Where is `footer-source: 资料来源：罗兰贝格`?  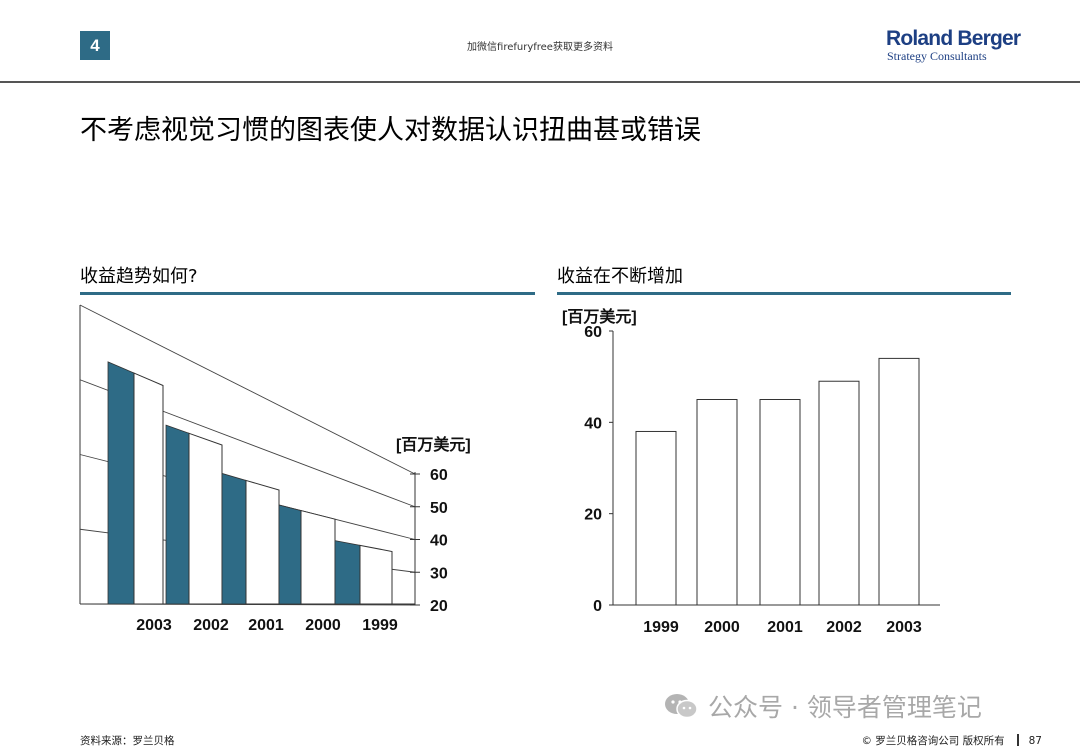 footer-source: 资料来源：罗兰贝格 is located at coordinates (127, 741).